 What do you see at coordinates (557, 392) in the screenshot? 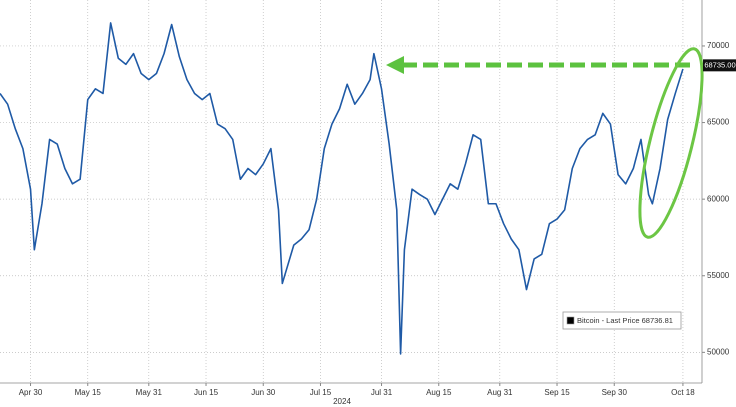
I see `x-tick-label: Sep 15` at bounding box center [557, 392].